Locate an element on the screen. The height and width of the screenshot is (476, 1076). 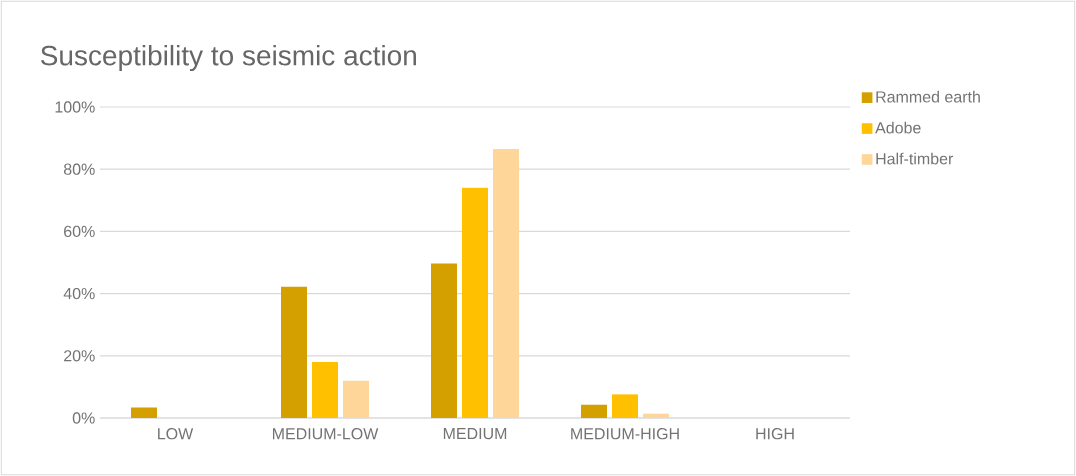
y-tick-label: 80% is located at coordinates (79, 169).